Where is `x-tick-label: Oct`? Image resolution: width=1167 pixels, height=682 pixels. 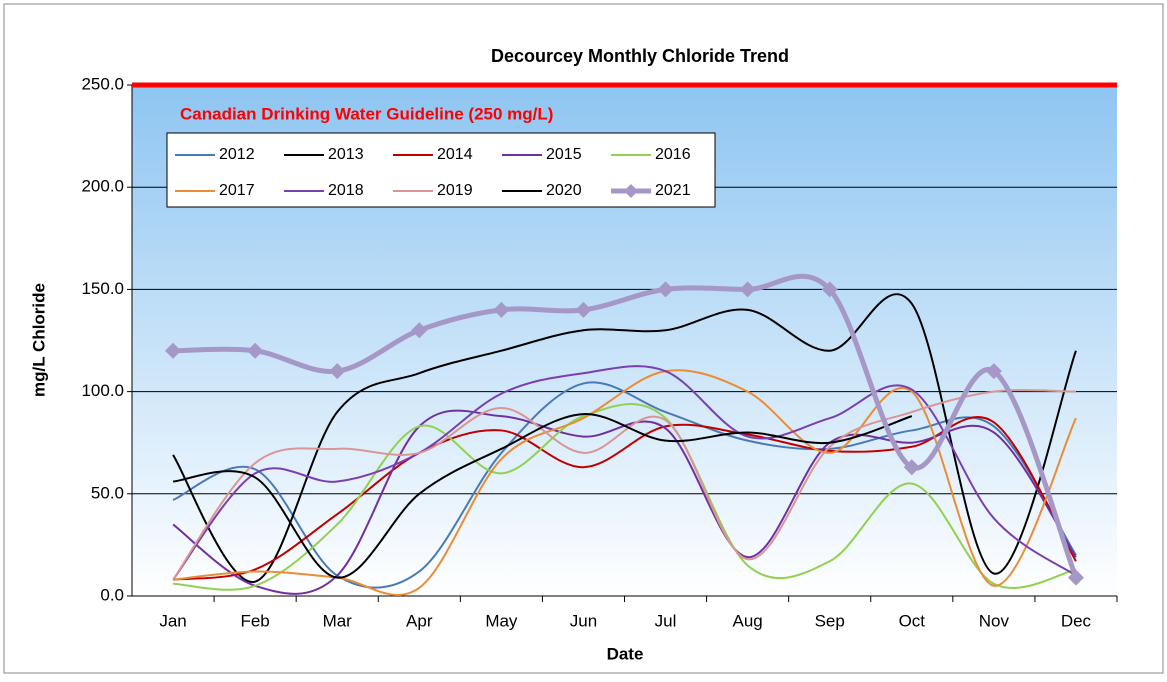 x-tick-label: Oct is located at coordinates (912, 620).